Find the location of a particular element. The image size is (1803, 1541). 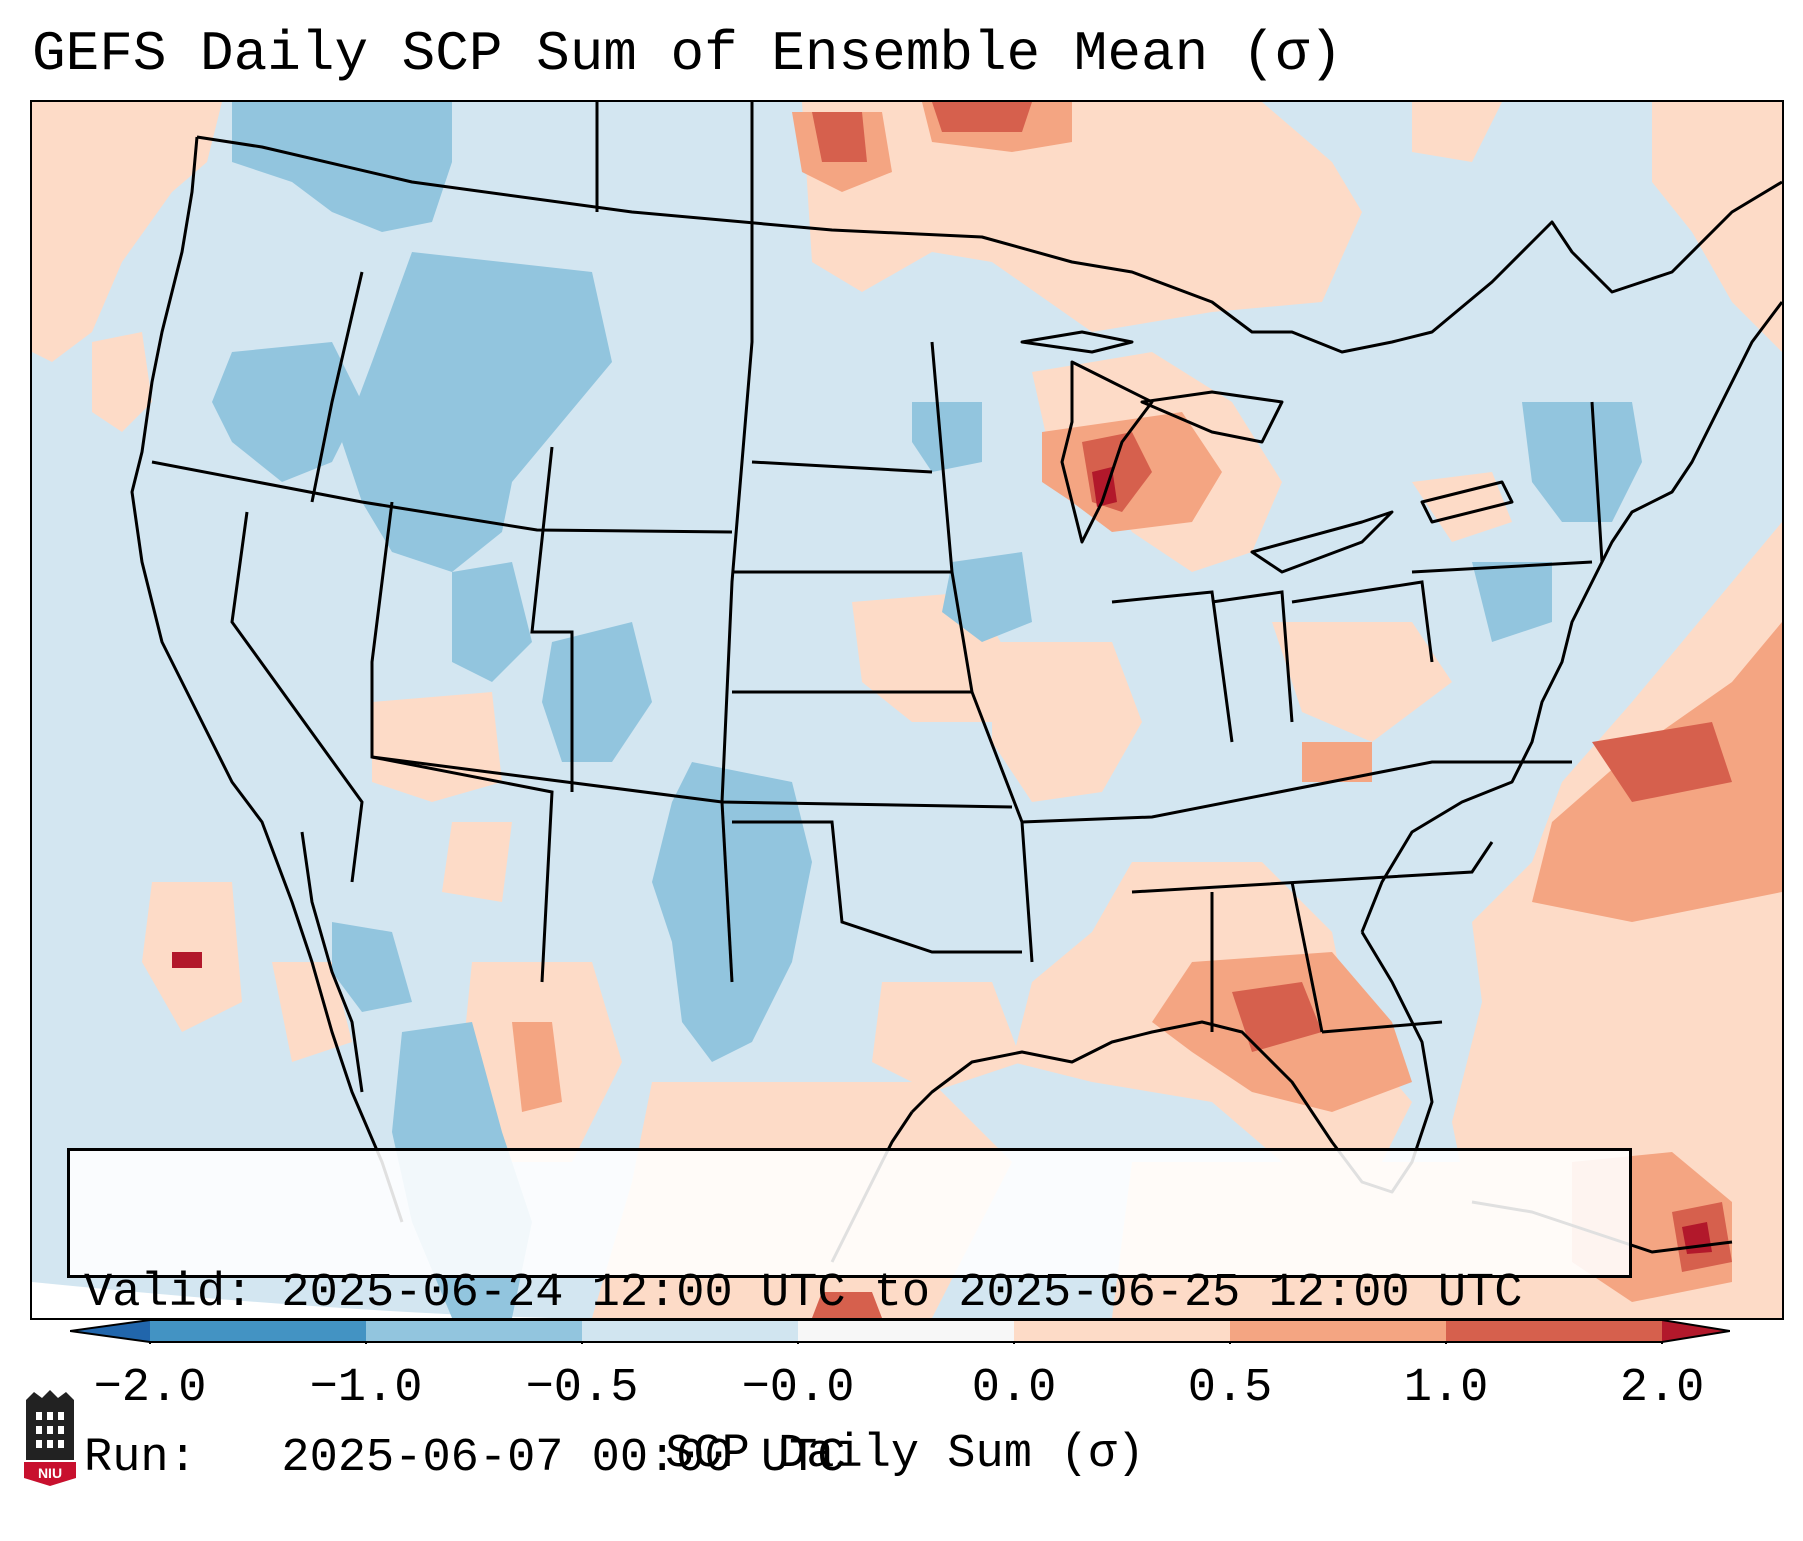

colorbar-tick-label: 0.0 is located at coordinates (1014, 1388).